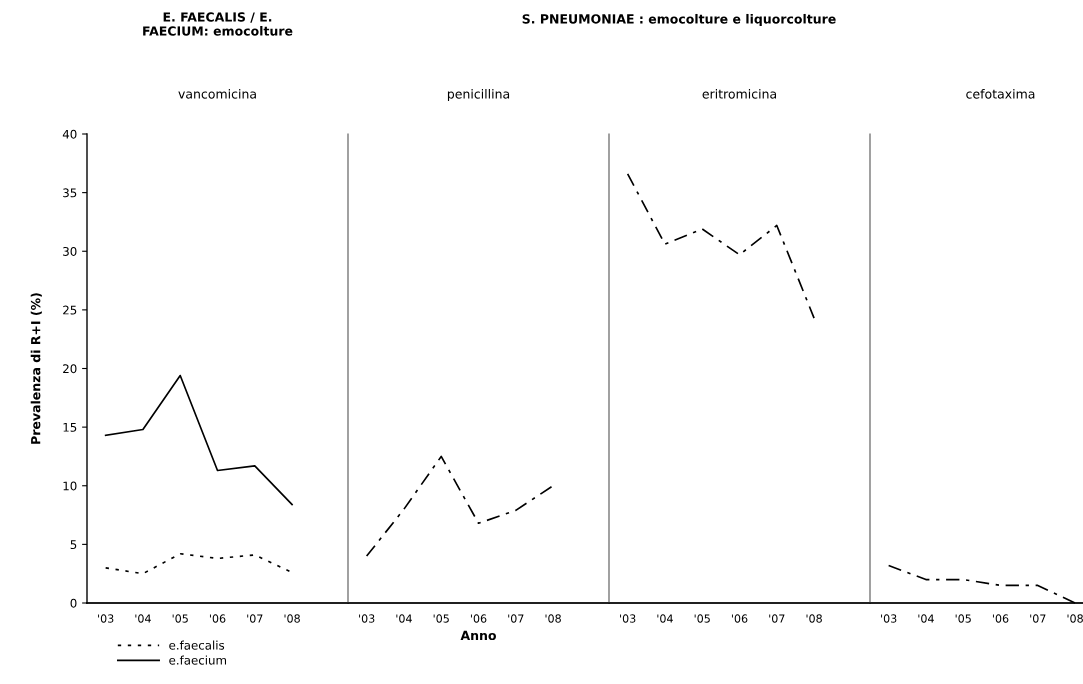 The image size is (1083, 684). What do you see at coordinates (70, 486) in the screenshot?
I see `y-tick-label: 10` at bounding box center [70, 486].